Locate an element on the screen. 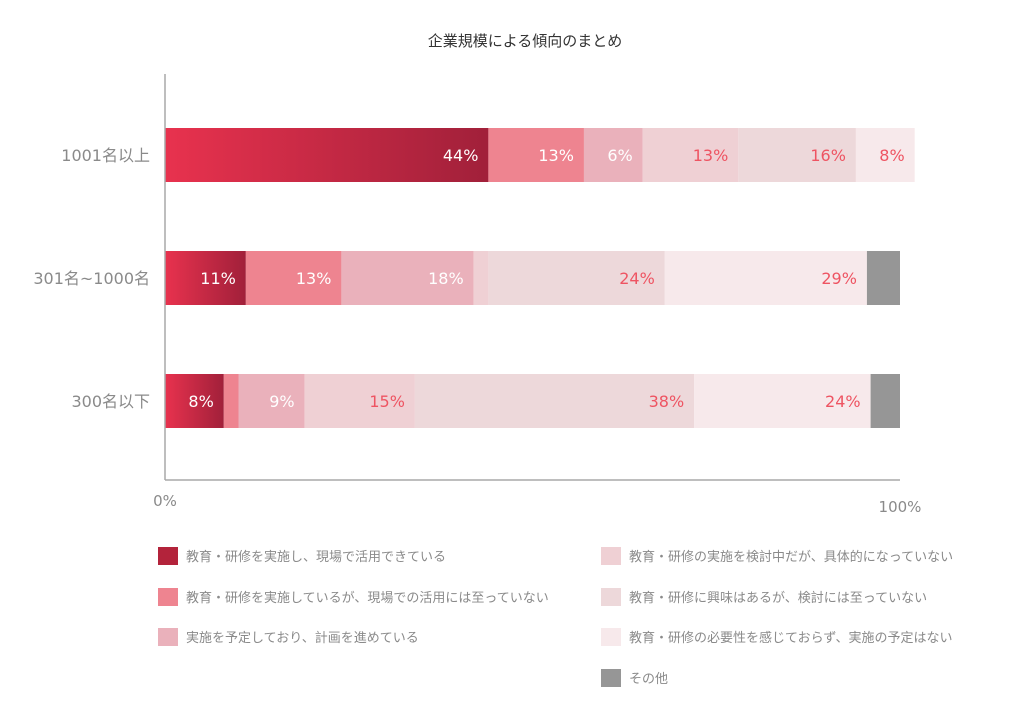 The image size is (1017, 717). data-label: 16% is located at coordinates (828, 155).